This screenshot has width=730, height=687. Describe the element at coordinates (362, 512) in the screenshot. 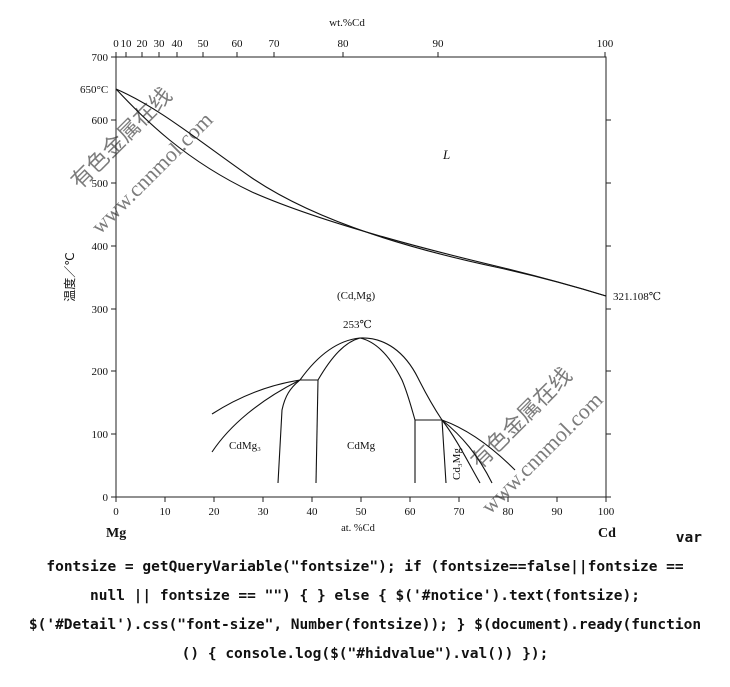

I see `bottom-tick-label: 50` at that location.